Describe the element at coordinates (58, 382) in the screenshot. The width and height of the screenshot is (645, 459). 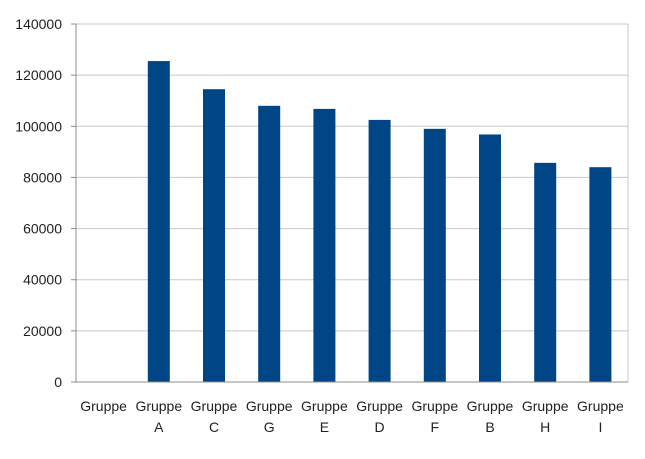
I see `y-tick-label: 0` at that location.